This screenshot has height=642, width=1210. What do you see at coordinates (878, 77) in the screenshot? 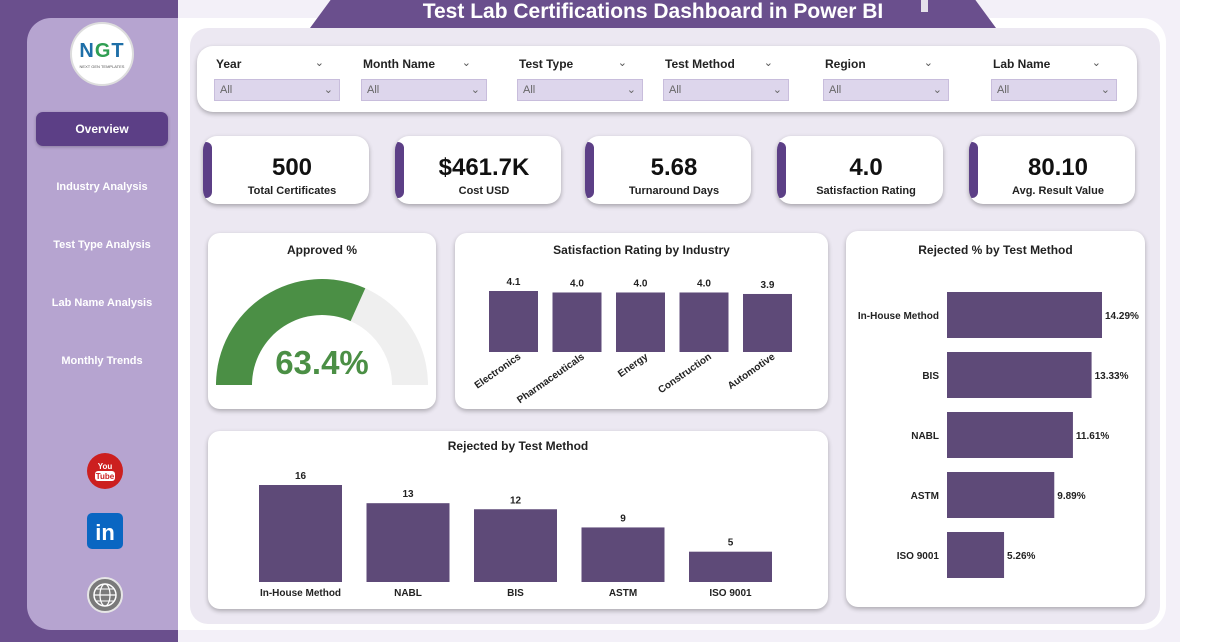
I see `filter-region: Region ⌄ All ⌄` at bounding box center [878, 77].